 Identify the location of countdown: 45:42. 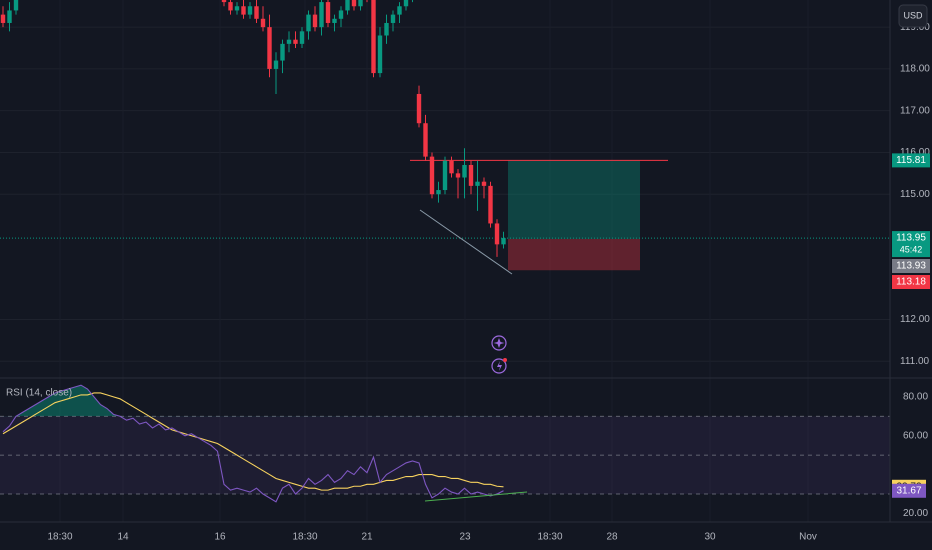
(911, 249).